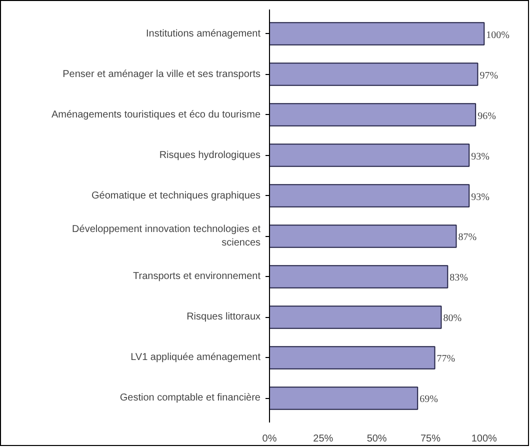  What do you see at coordinates (459, 278) in the screenshot?
I see `data-label: 83%` at bounding box center [459, 278].